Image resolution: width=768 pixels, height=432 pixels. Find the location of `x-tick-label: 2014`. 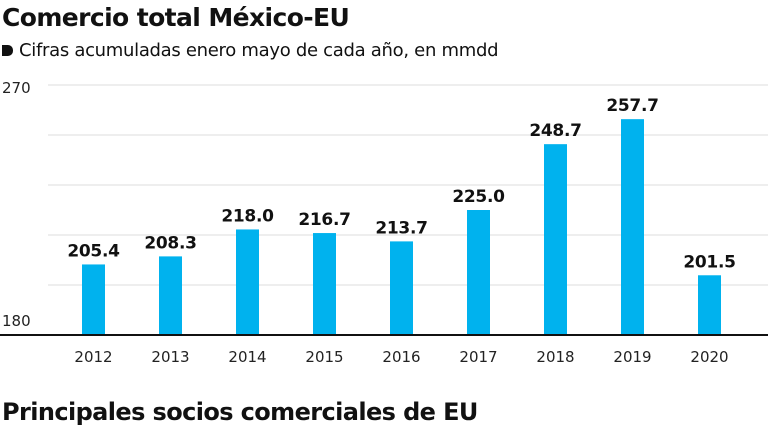

x-tick-label: 2014 is located at coordinates (247, 357).